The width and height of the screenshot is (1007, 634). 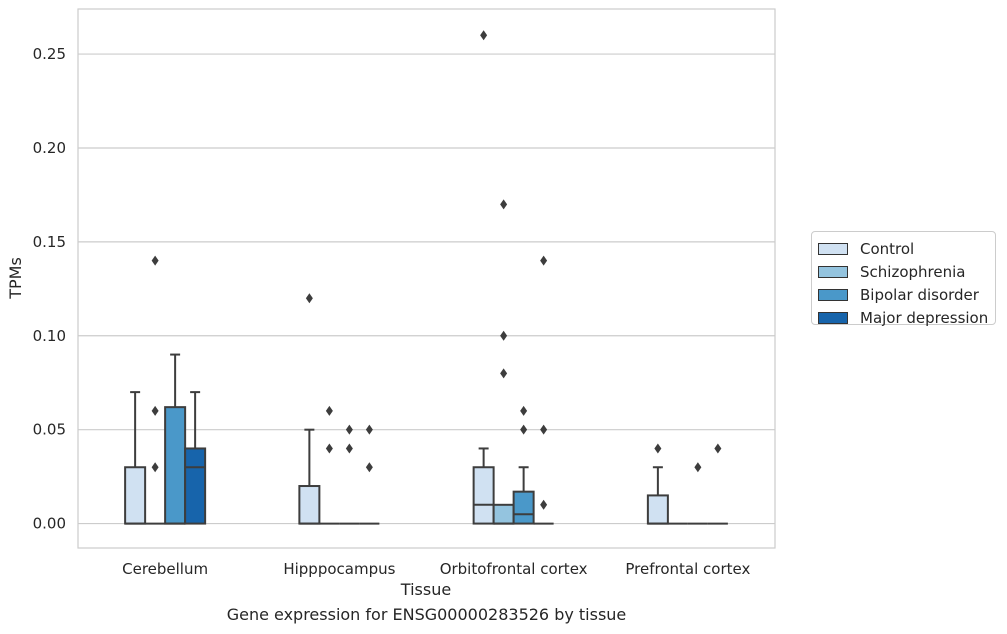 I want to click on legend-label: Control, so click(x=887, y=248).